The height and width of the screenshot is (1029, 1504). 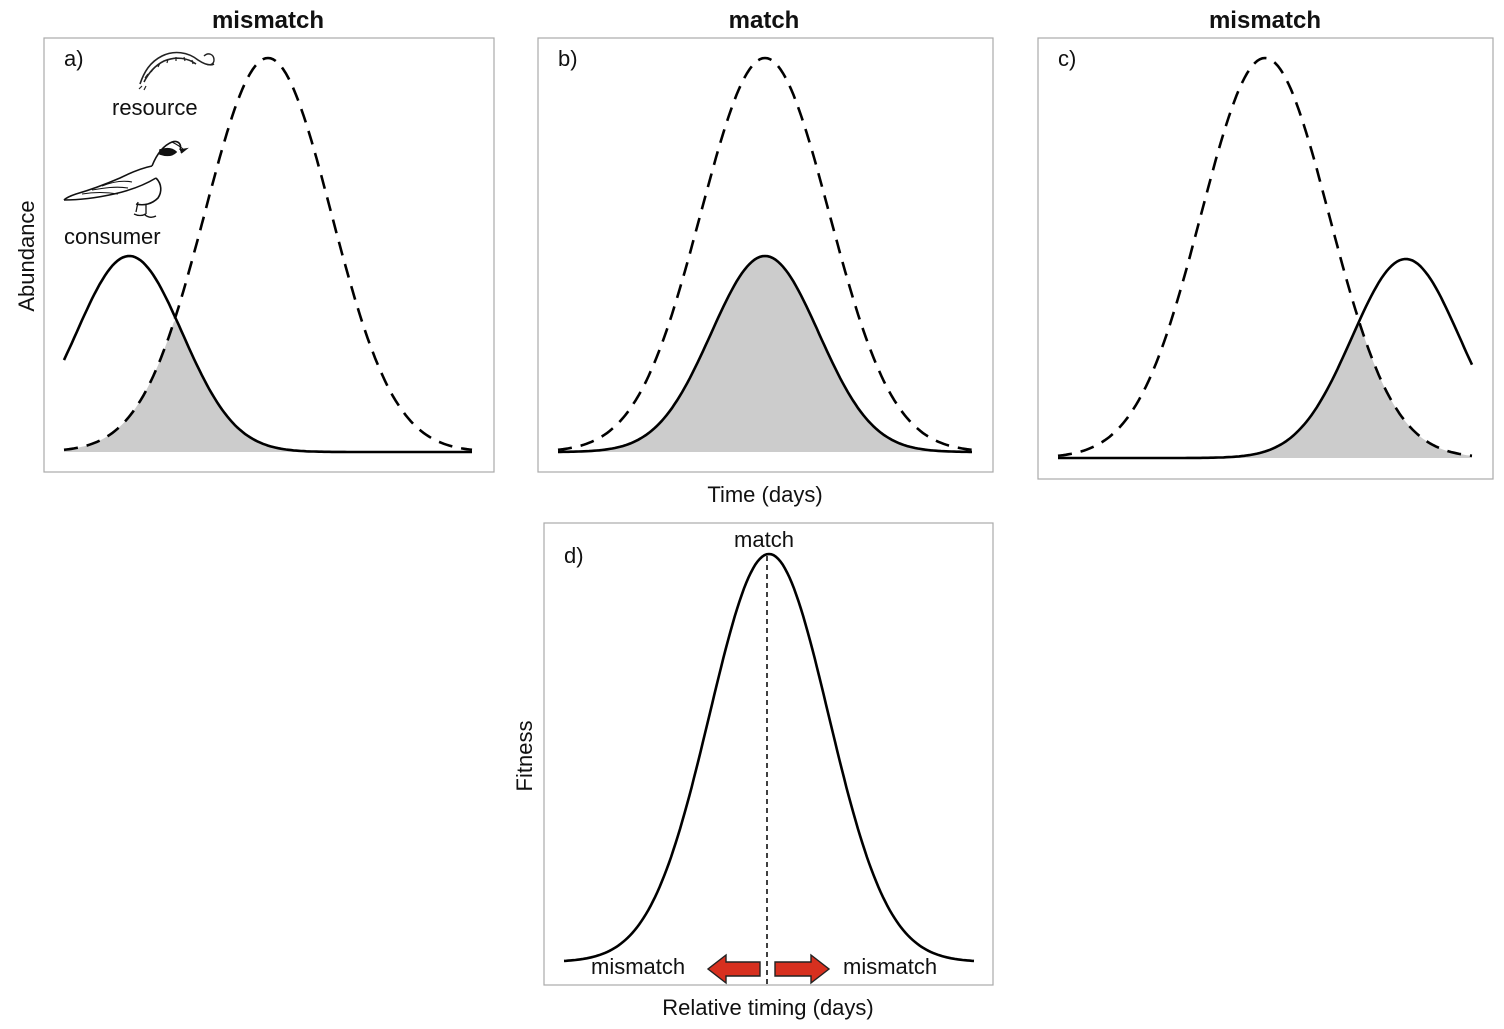 I want to click on panel-c-frame, so click(x=1265, y=258).